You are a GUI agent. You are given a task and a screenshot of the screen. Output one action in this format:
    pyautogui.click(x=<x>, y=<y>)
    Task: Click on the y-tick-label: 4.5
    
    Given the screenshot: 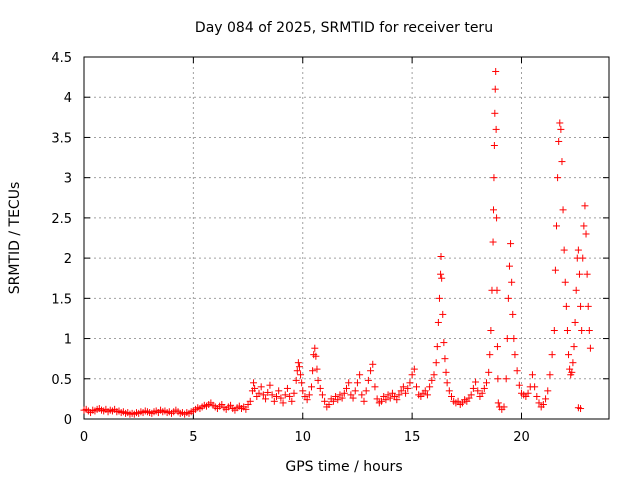 What is the action you would take?
    pyautogui.click(x=61, y=58)
    